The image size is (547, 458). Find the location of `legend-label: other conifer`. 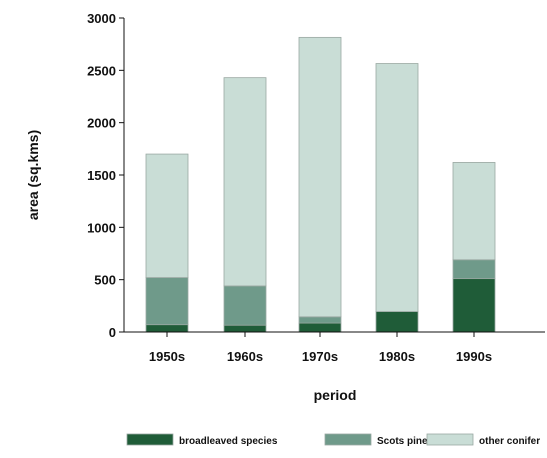

legend-label: other conifer is located at coordinates (509, 441).